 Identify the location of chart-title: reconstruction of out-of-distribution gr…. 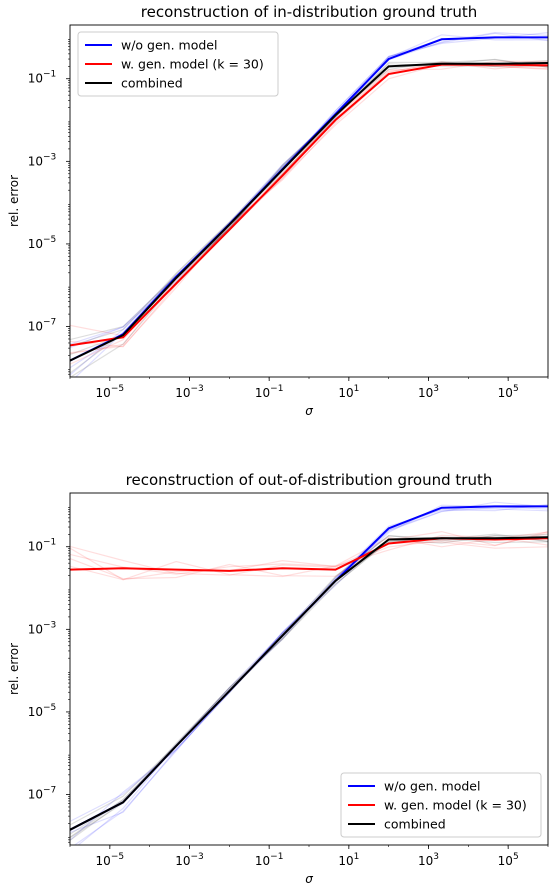
(309, 480).